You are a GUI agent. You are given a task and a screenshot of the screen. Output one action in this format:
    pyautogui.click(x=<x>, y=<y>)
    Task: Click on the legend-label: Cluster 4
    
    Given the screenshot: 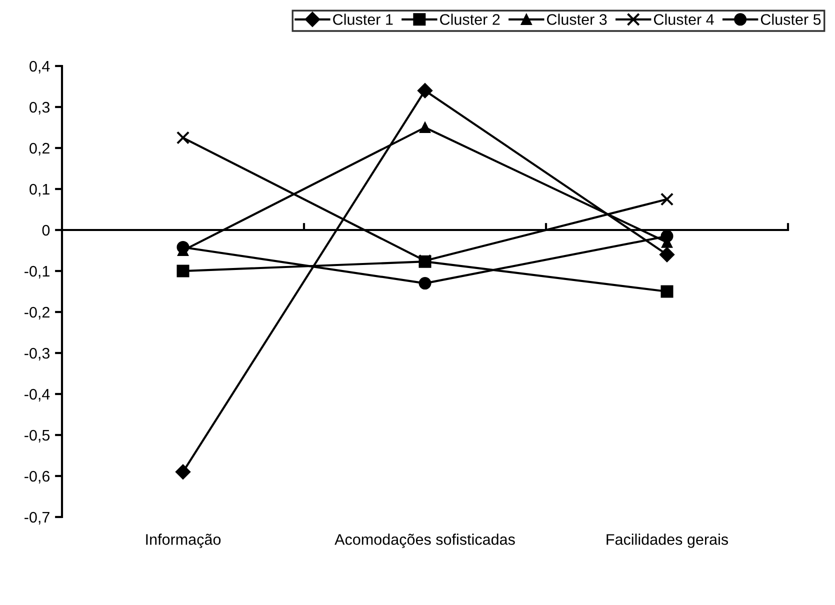 What is the action you would take?
    pyautogui.click(x=684, y=19)
    